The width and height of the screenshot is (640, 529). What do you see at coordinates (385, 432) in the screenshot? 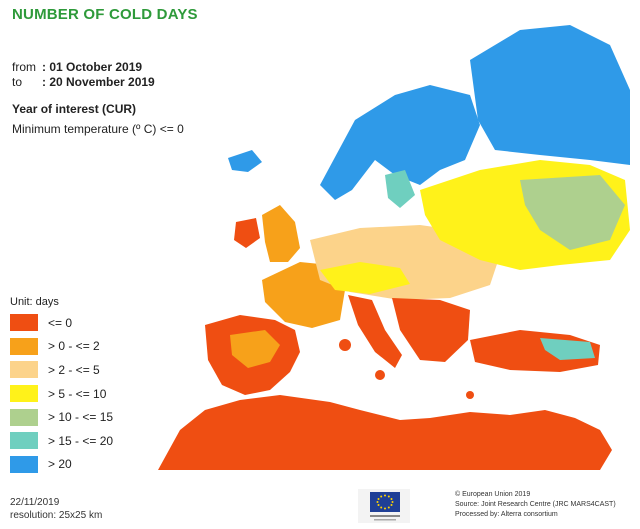
I see `north-africa-region` at bounding box center [385, 432].